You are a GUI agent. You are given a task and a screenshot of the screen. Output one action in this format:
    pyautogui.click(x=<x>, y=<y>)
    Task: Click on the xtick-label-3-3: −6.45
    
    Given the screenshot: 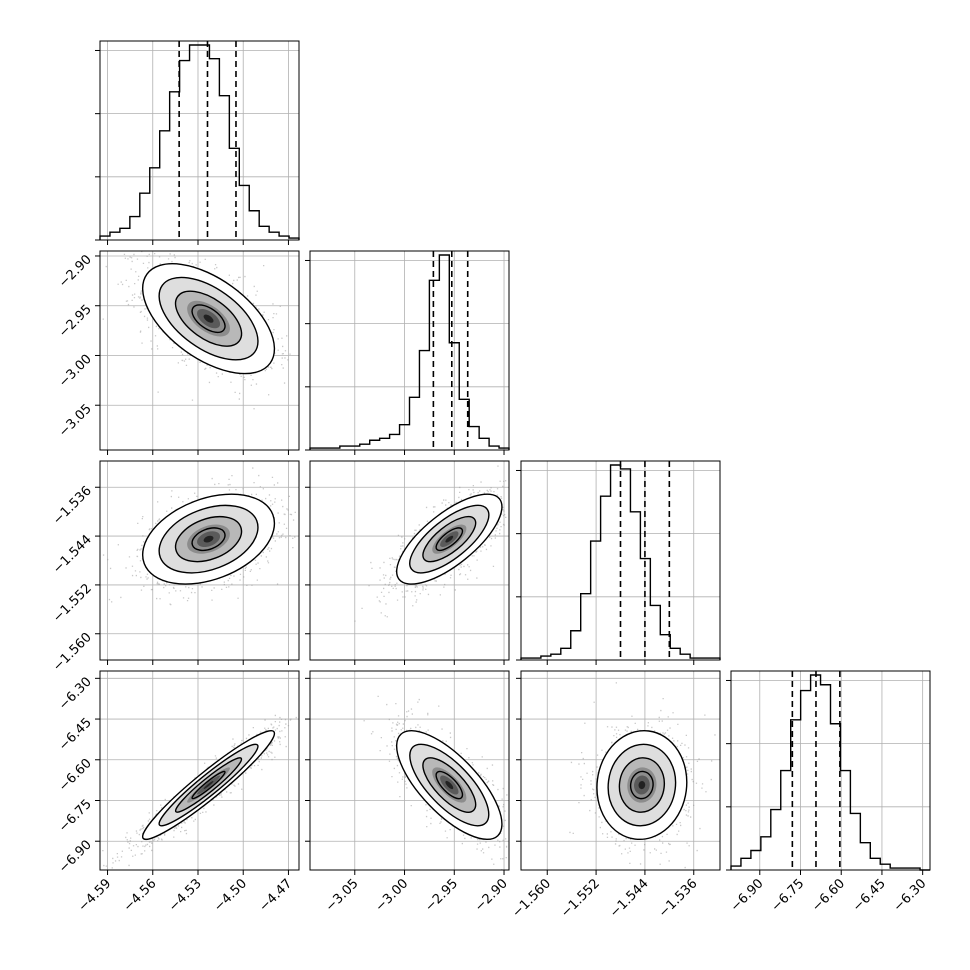 What is the action you would take?
    pyautogui.click(x=869, y=895)
    